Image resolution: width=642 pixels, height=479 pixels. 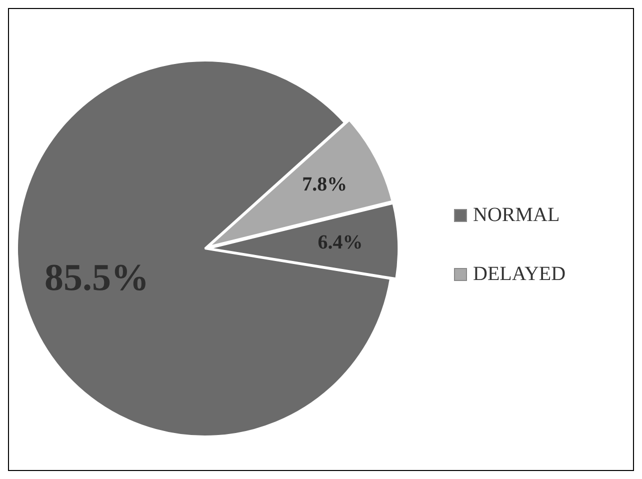 I want to click on legend-label: NORMAL, so click(x=516, y=215).